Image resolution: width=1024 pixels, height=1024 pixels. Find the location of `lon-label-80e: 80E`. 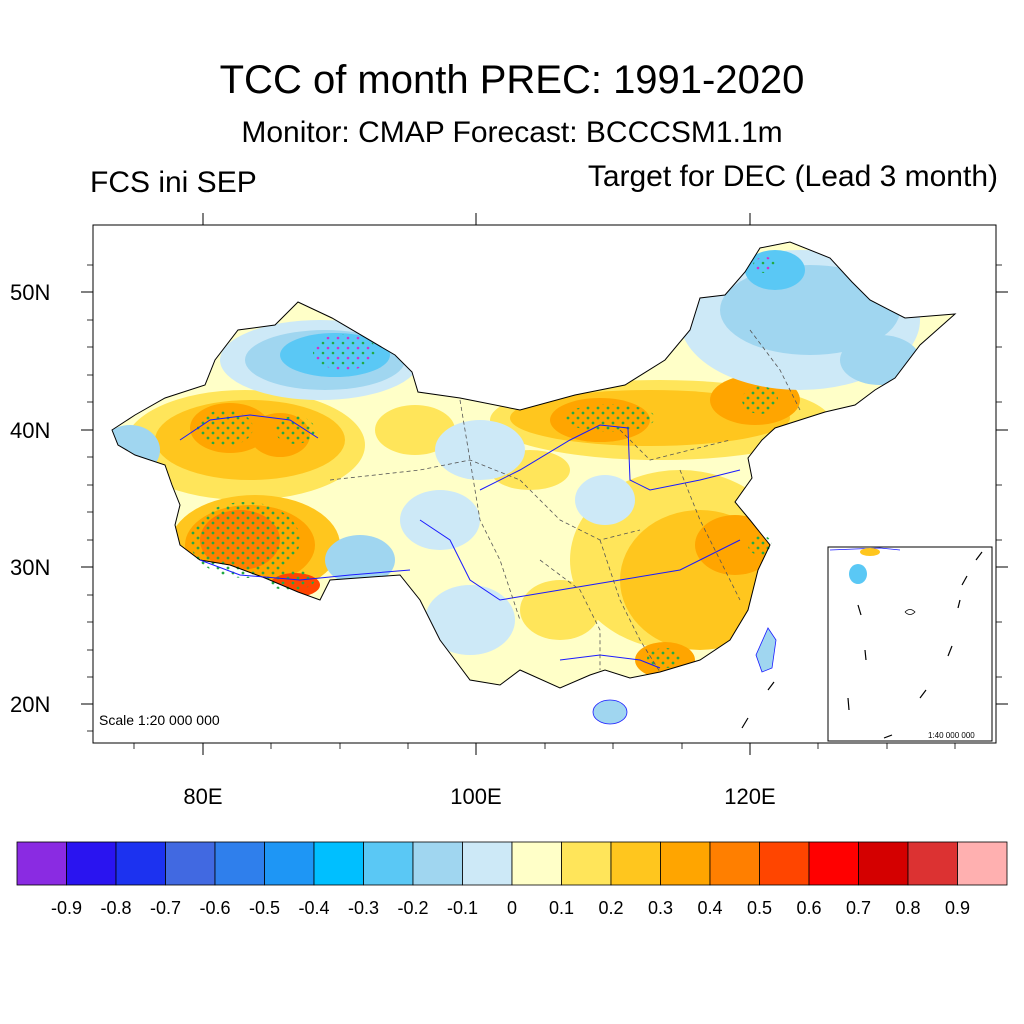

lon-label-80e: 80E is located at coordinates (203, 796).